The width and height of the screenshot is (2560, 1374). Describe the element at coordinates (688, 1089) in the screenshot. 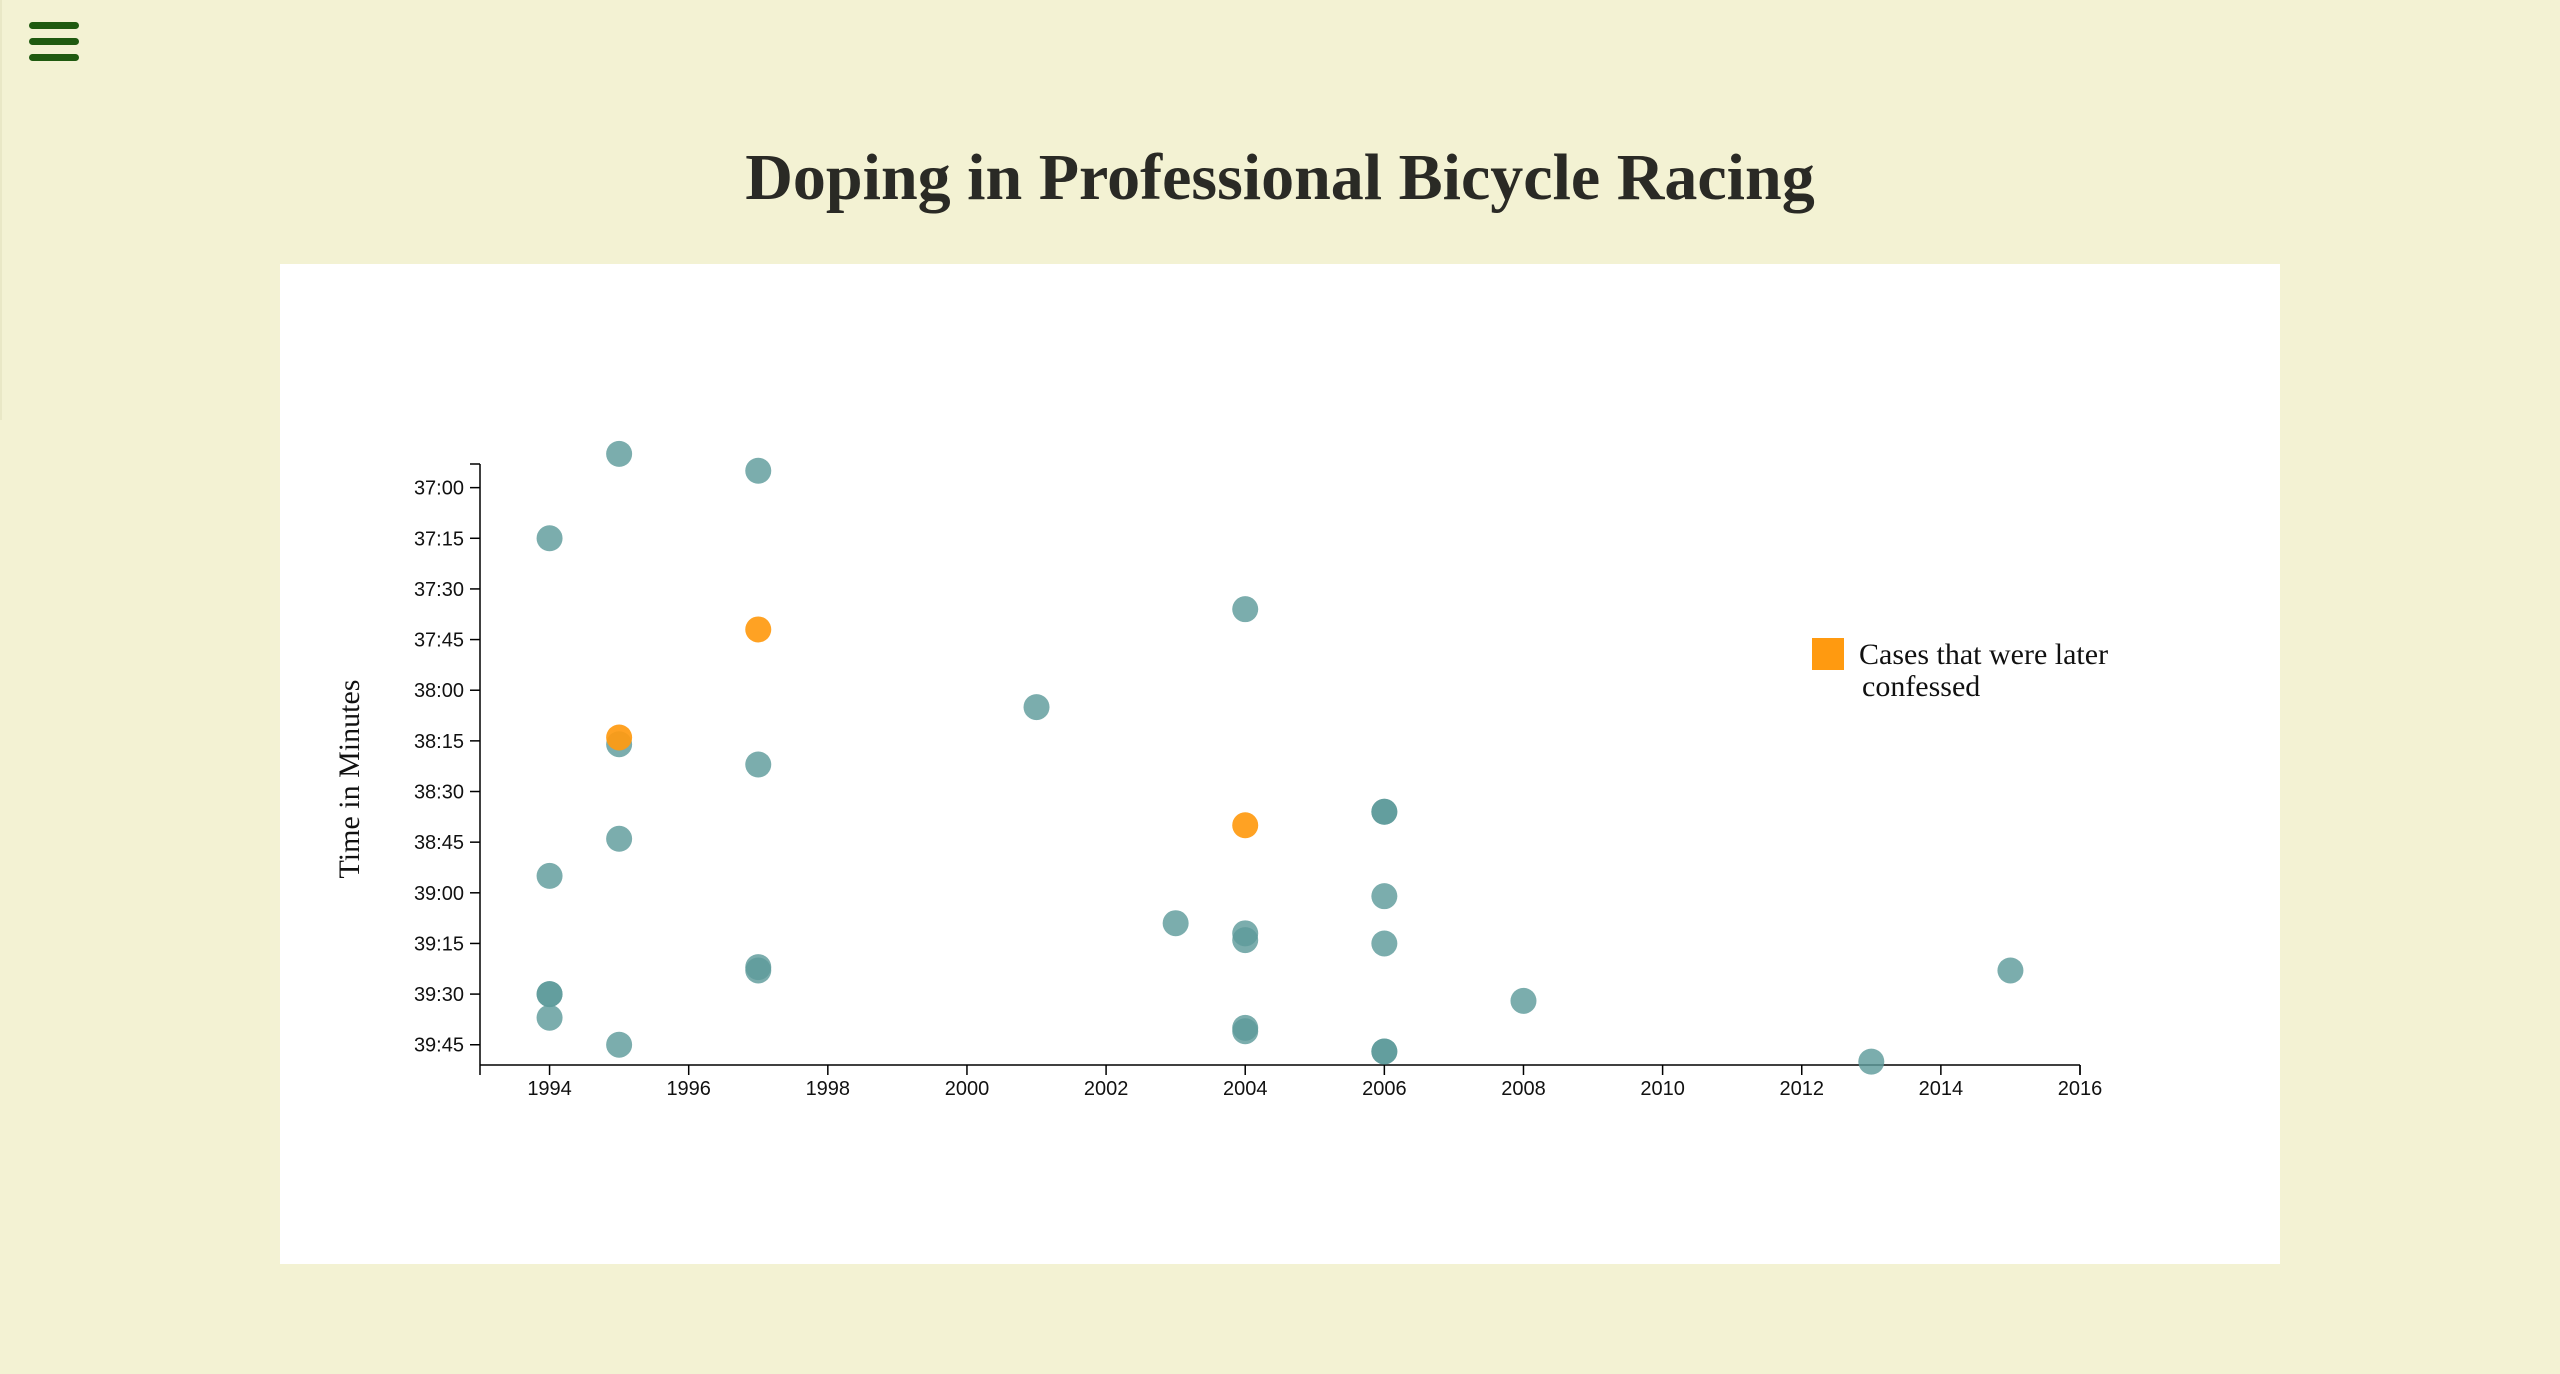

I see `x-tick-label: 1996` at that location.